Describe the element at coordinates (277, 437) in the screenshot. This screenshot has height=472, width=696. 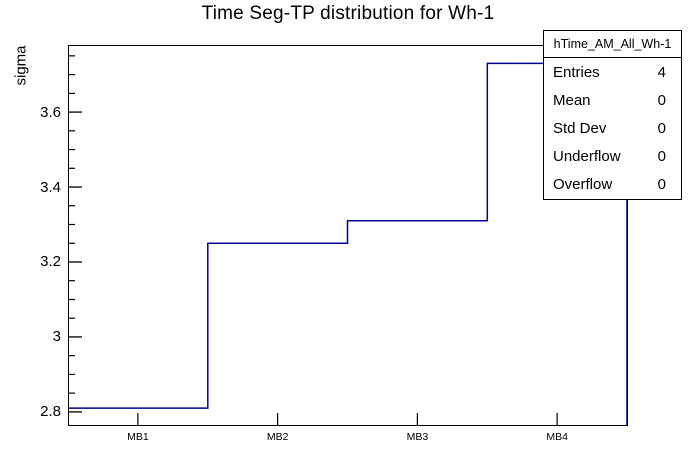
I see `x-tick-label: MB2` at that location.